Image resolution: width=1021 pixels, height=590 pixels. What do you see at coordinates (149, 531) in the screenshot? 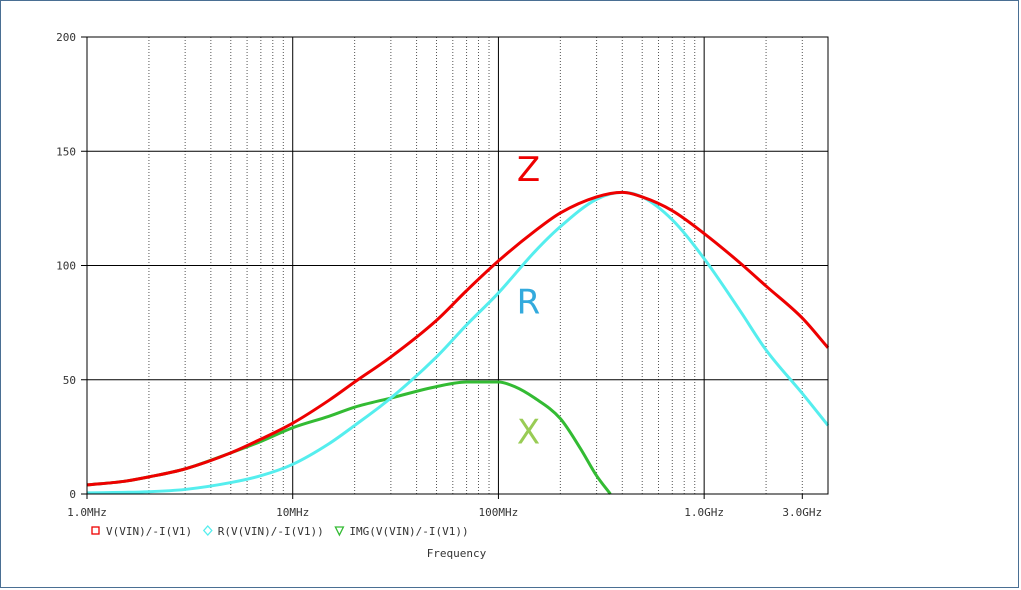
I see `legend-label: V(VIN)/-I(V1)` at bounding box center [149, 531].